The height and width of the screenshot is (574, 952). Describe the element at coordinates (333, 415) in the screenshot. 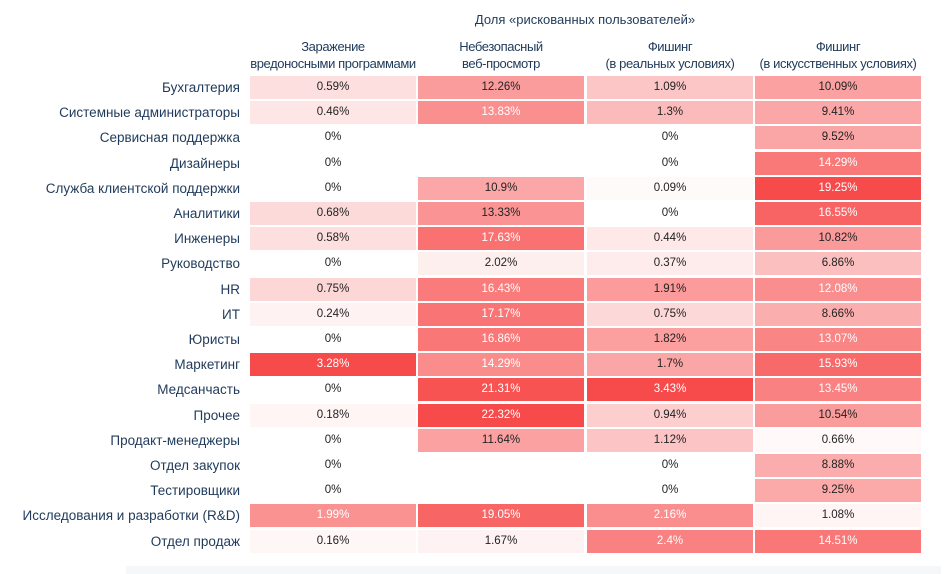

I see `heatmap-cell: 0.18%` at that location.